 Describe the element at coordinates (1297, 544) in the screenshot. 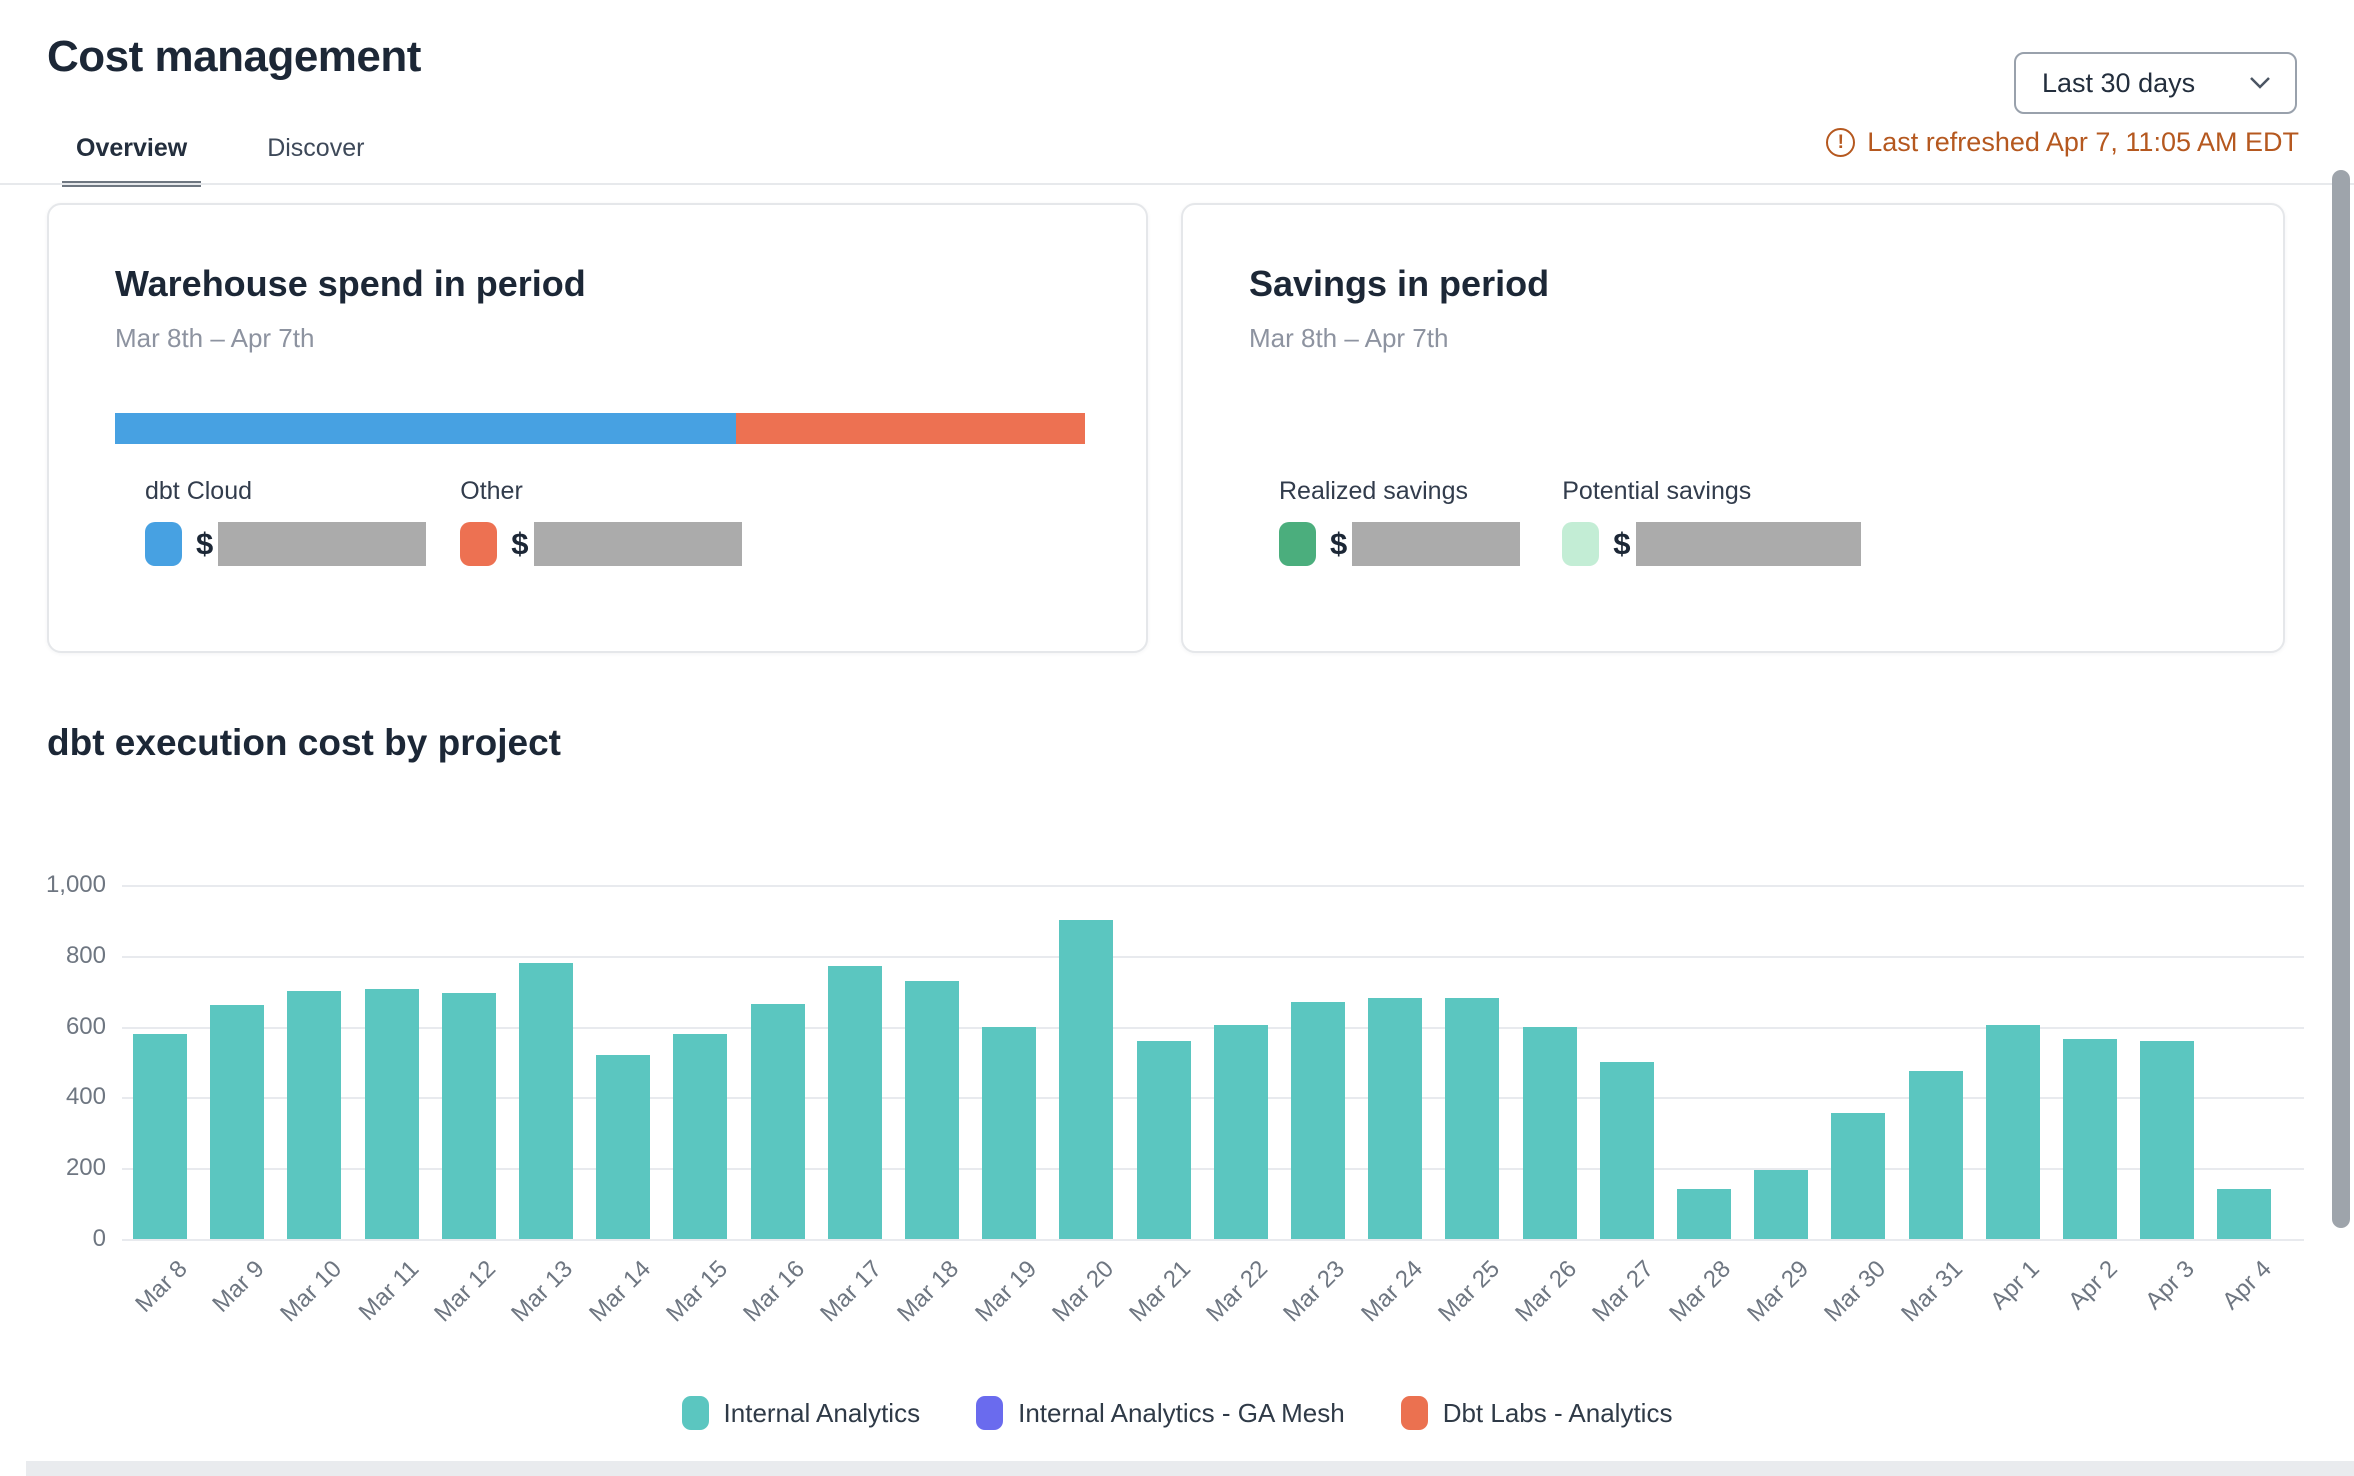

I see `realized-savings-swatch` at that location.